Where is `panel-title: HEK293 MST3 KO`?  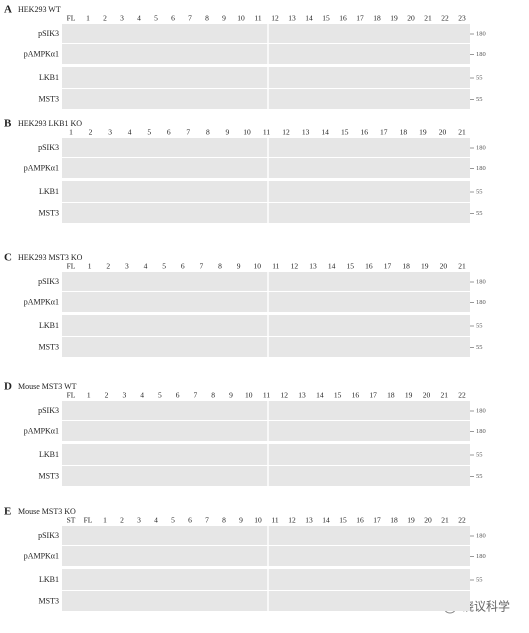
panel-title: HEK293 MST3 KO is located at coordinates (50, 257).